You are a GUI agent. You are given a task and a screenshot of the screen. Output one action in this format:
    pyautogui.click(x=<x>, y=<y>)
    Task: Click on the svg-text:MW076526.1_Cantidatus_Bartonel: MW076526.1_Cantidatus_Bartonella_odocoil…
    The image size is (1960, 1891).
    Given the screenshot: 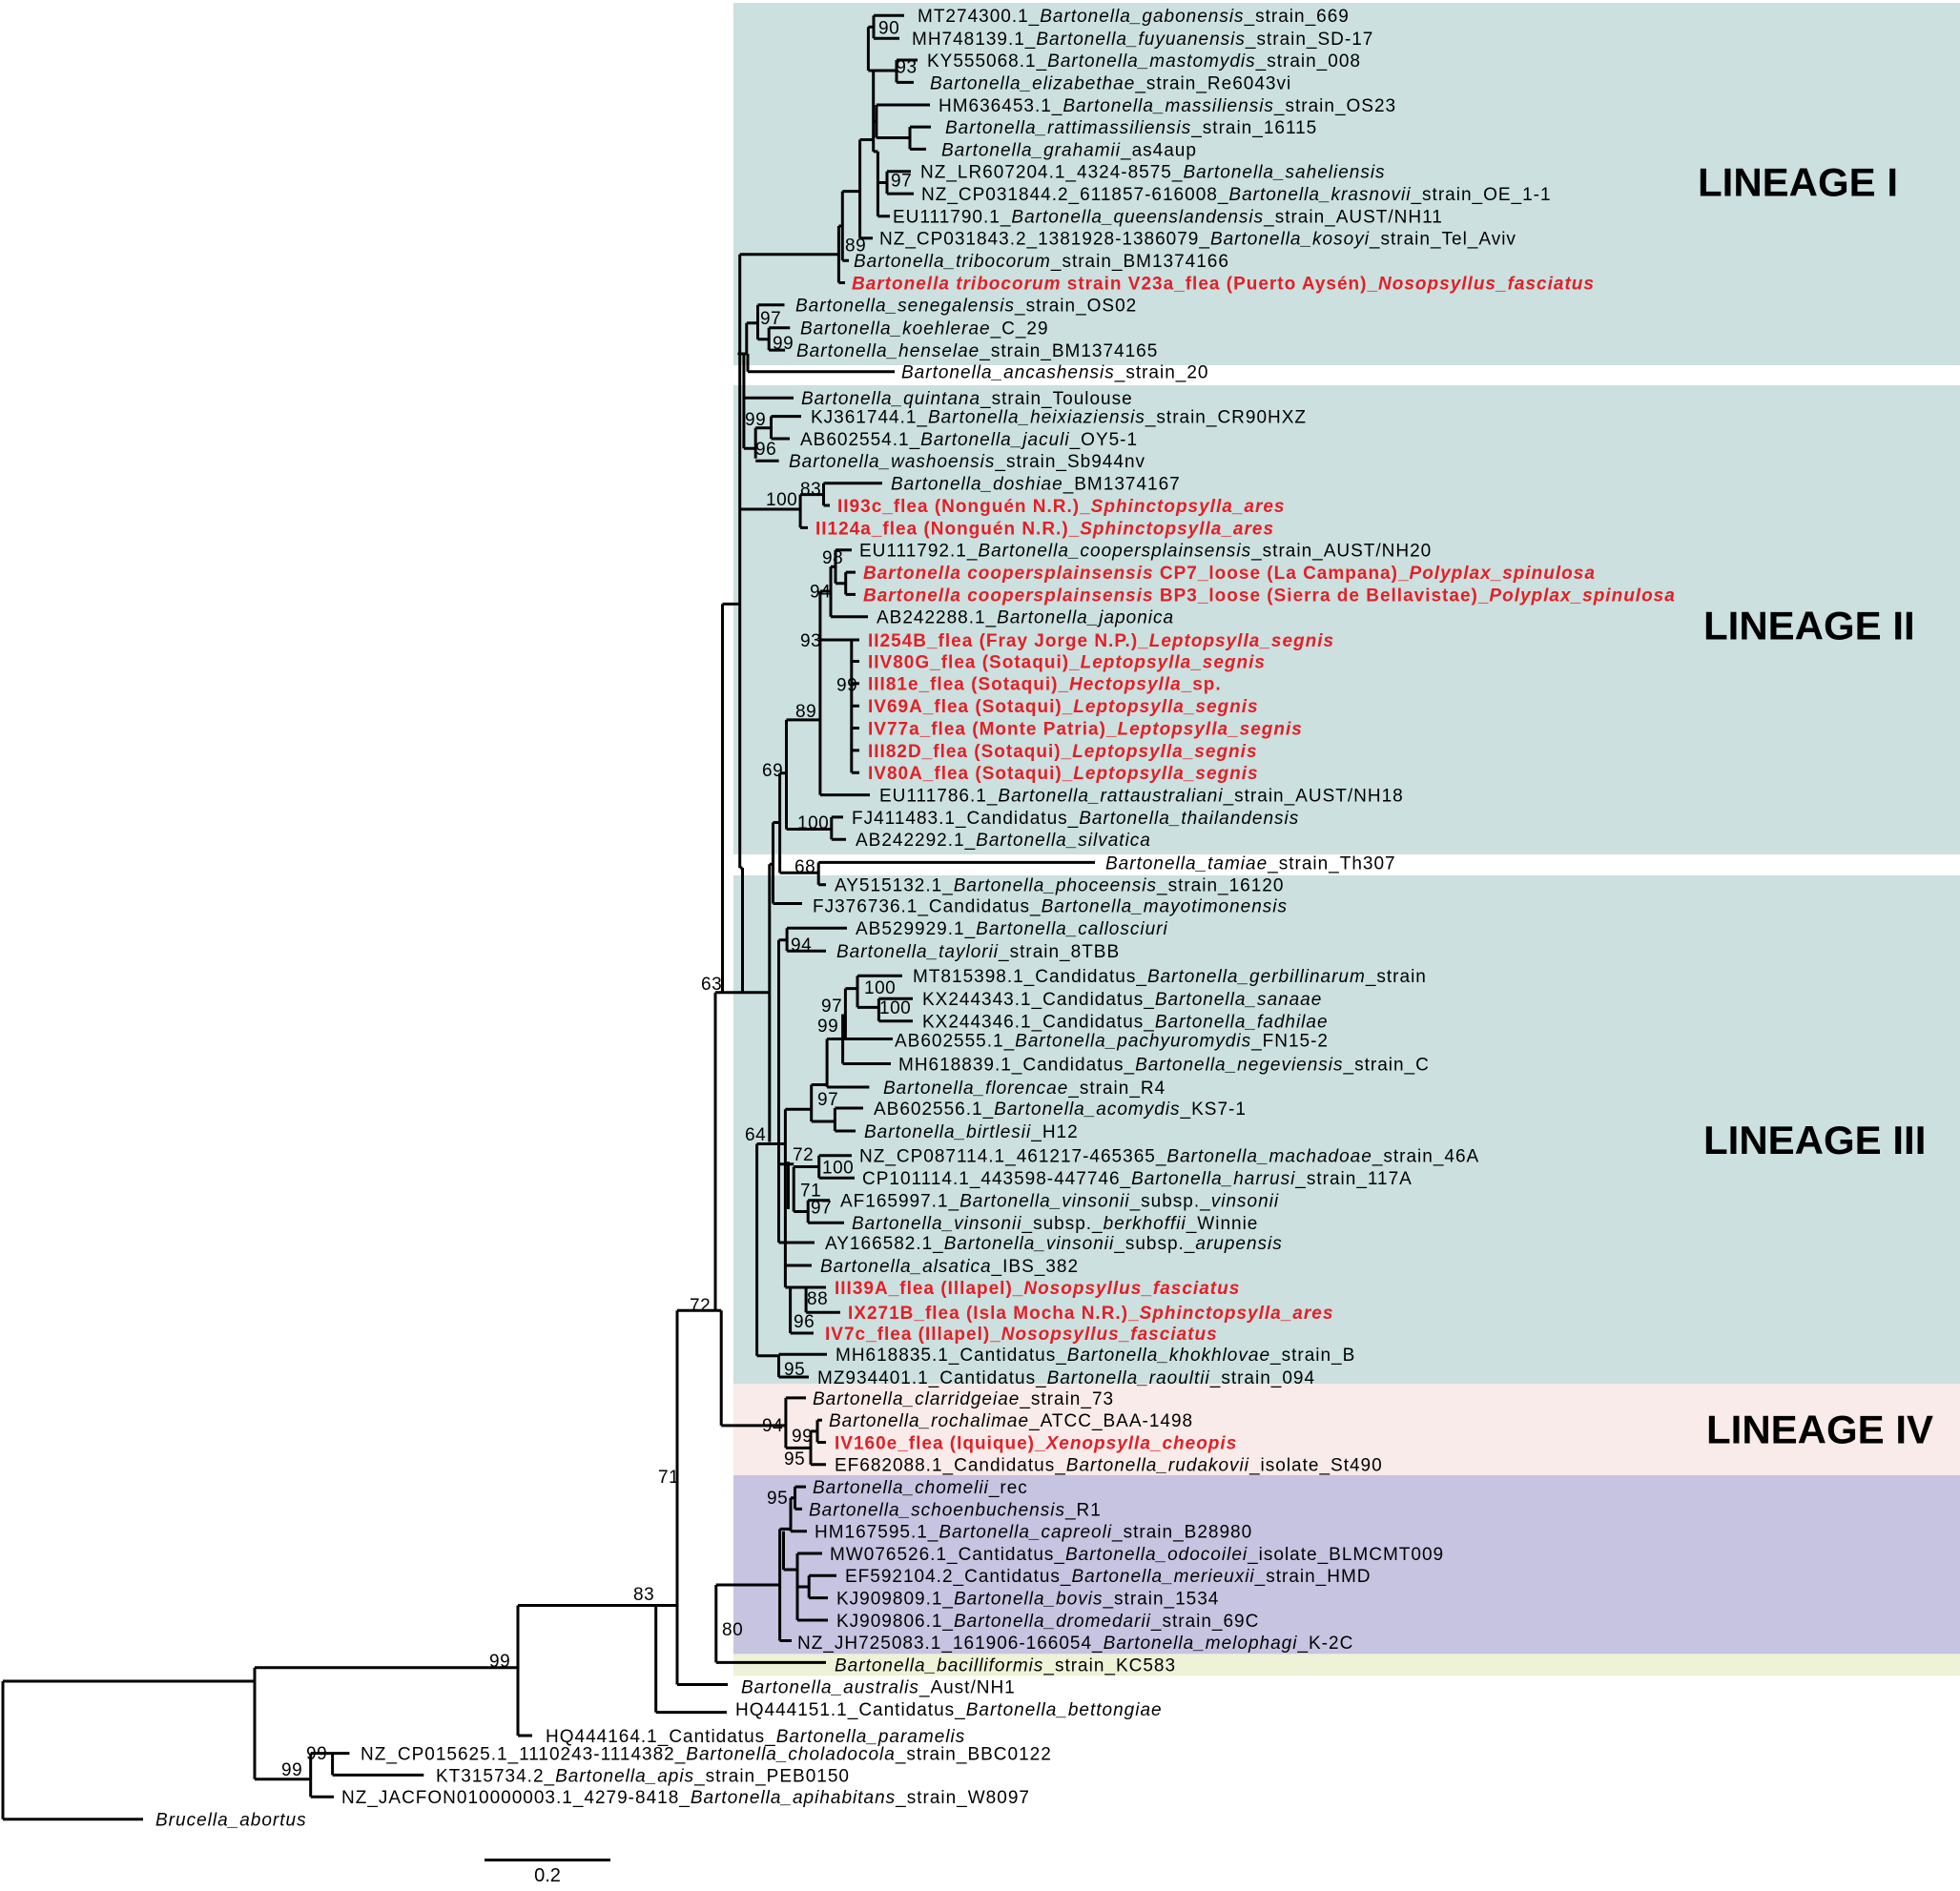 What is the action you would take?
    pyautogui.click(x=1137, y=1555)
    